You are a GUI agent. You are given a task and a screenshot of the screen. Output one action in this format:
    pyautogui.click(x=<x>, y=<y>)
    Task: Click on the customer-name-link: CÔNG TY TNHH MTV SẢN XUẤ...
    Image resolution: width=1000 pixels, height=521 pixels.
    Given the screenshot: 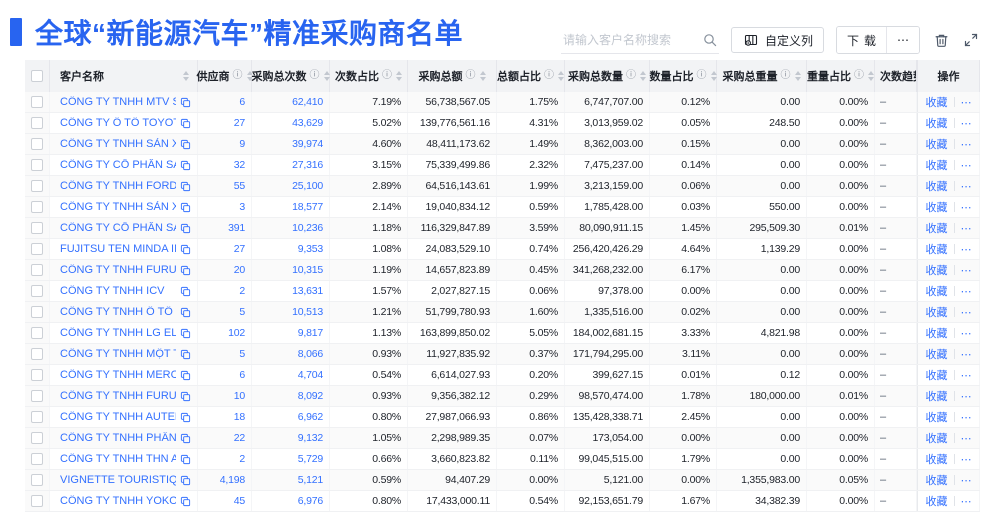 What is the action you would take?
    pyautogui.click(x=118, y=102)
    